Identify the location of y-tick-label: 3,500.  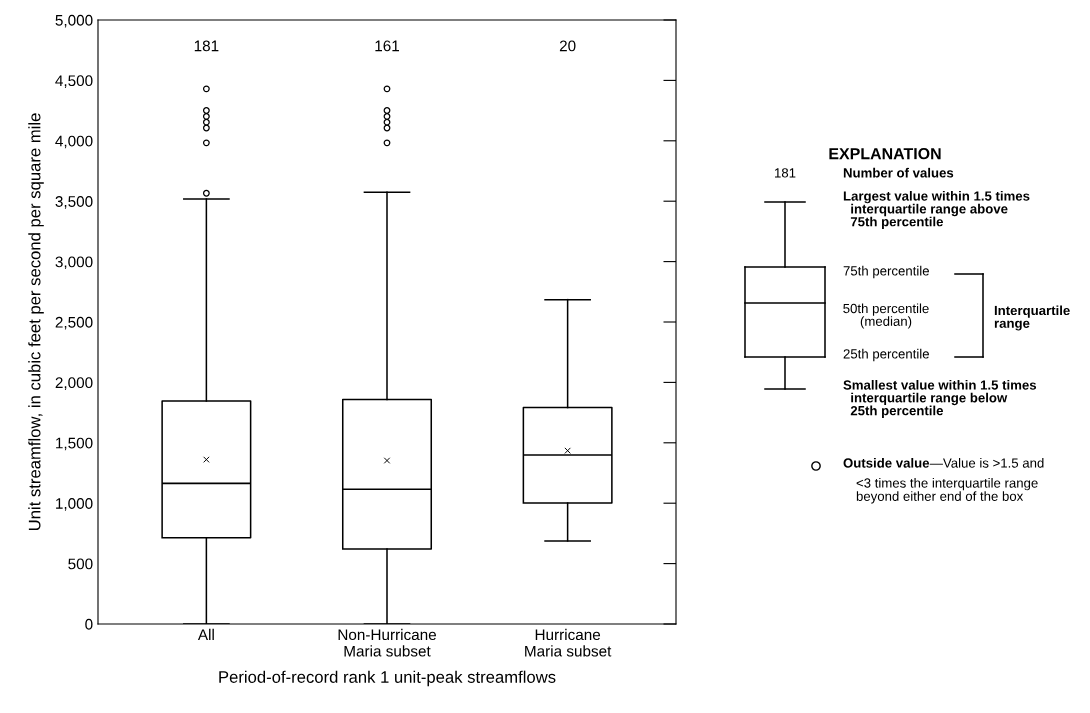
(74, 202).